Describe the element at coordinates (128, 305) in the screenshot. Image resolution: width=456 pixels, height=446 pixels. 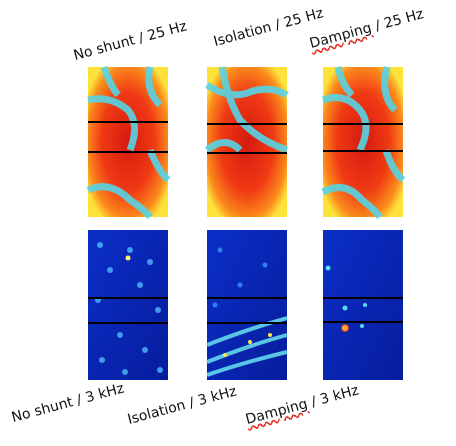
I see `panel-noshunt-3khz` at that location.